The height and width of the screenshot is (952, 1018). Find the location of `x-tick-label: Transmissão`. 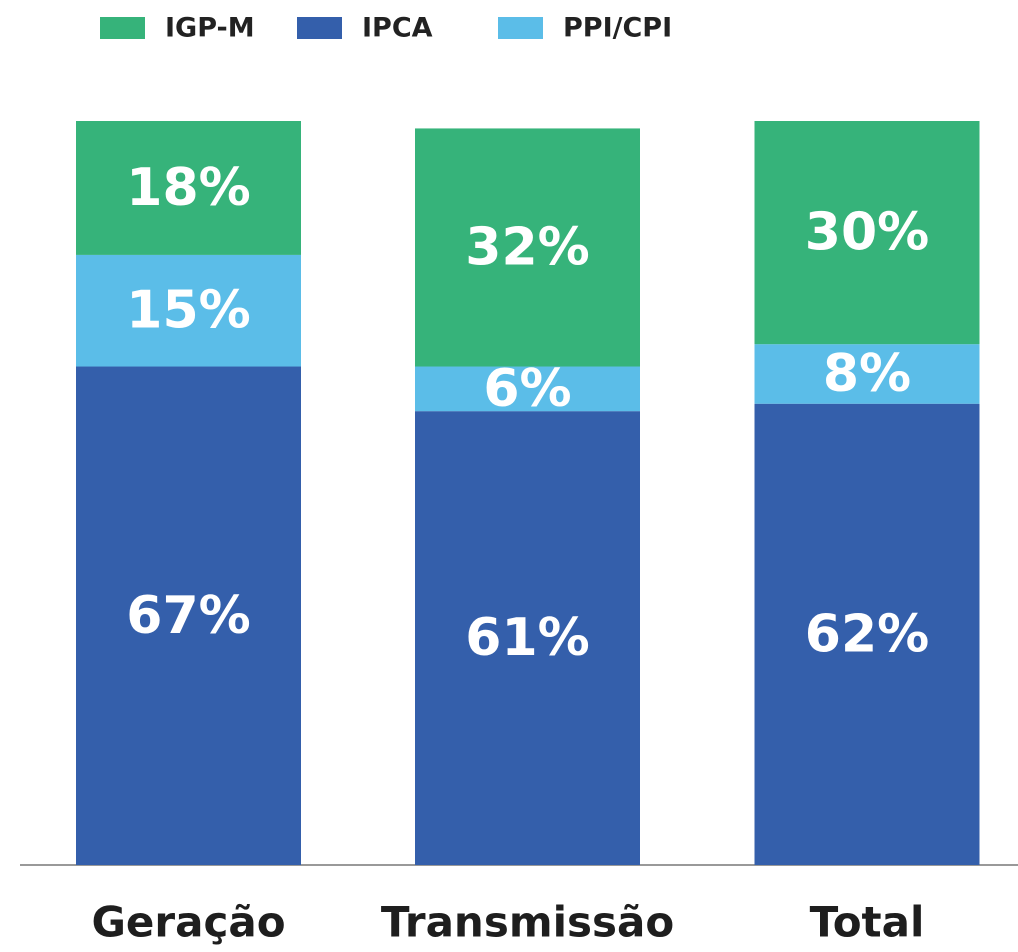

x-tick-label: Transmissão is located at coordinates (527, 922).